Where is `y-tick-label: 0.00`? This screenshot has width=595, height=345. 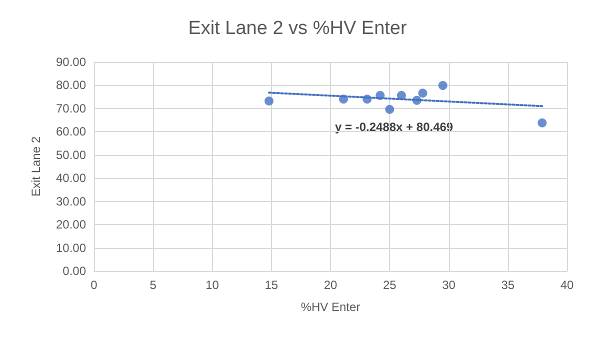 y-tick-label: 0.00 is located at coordinates (74, 271).